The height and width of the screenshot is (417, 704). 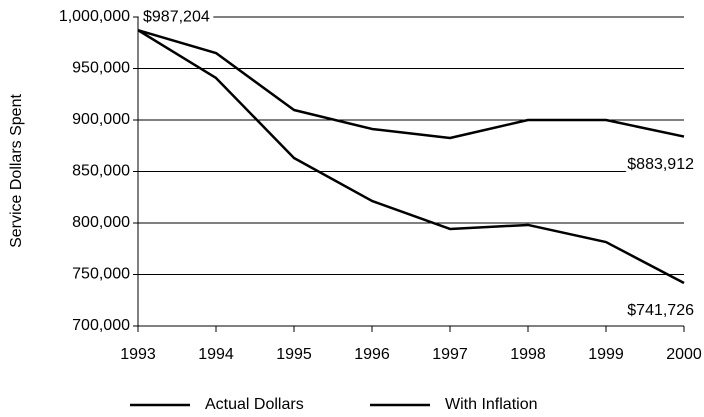 I want to click on y-tick-label: 950,000, so click(x=101, y=68).